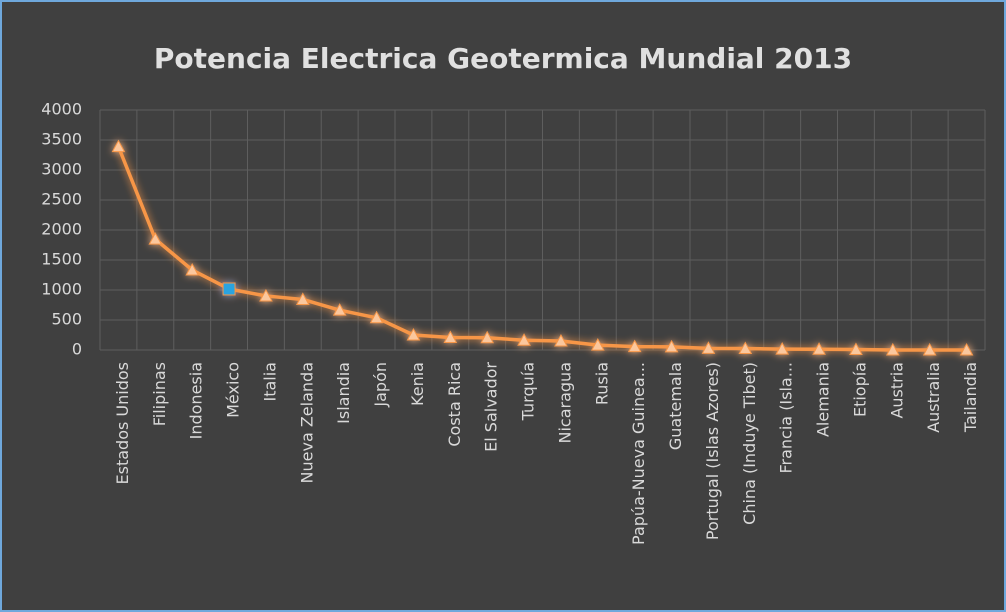  Describe the element at coordinates (61, 289) in the screenshot. I see `y-tick-label: 1000` at that location.